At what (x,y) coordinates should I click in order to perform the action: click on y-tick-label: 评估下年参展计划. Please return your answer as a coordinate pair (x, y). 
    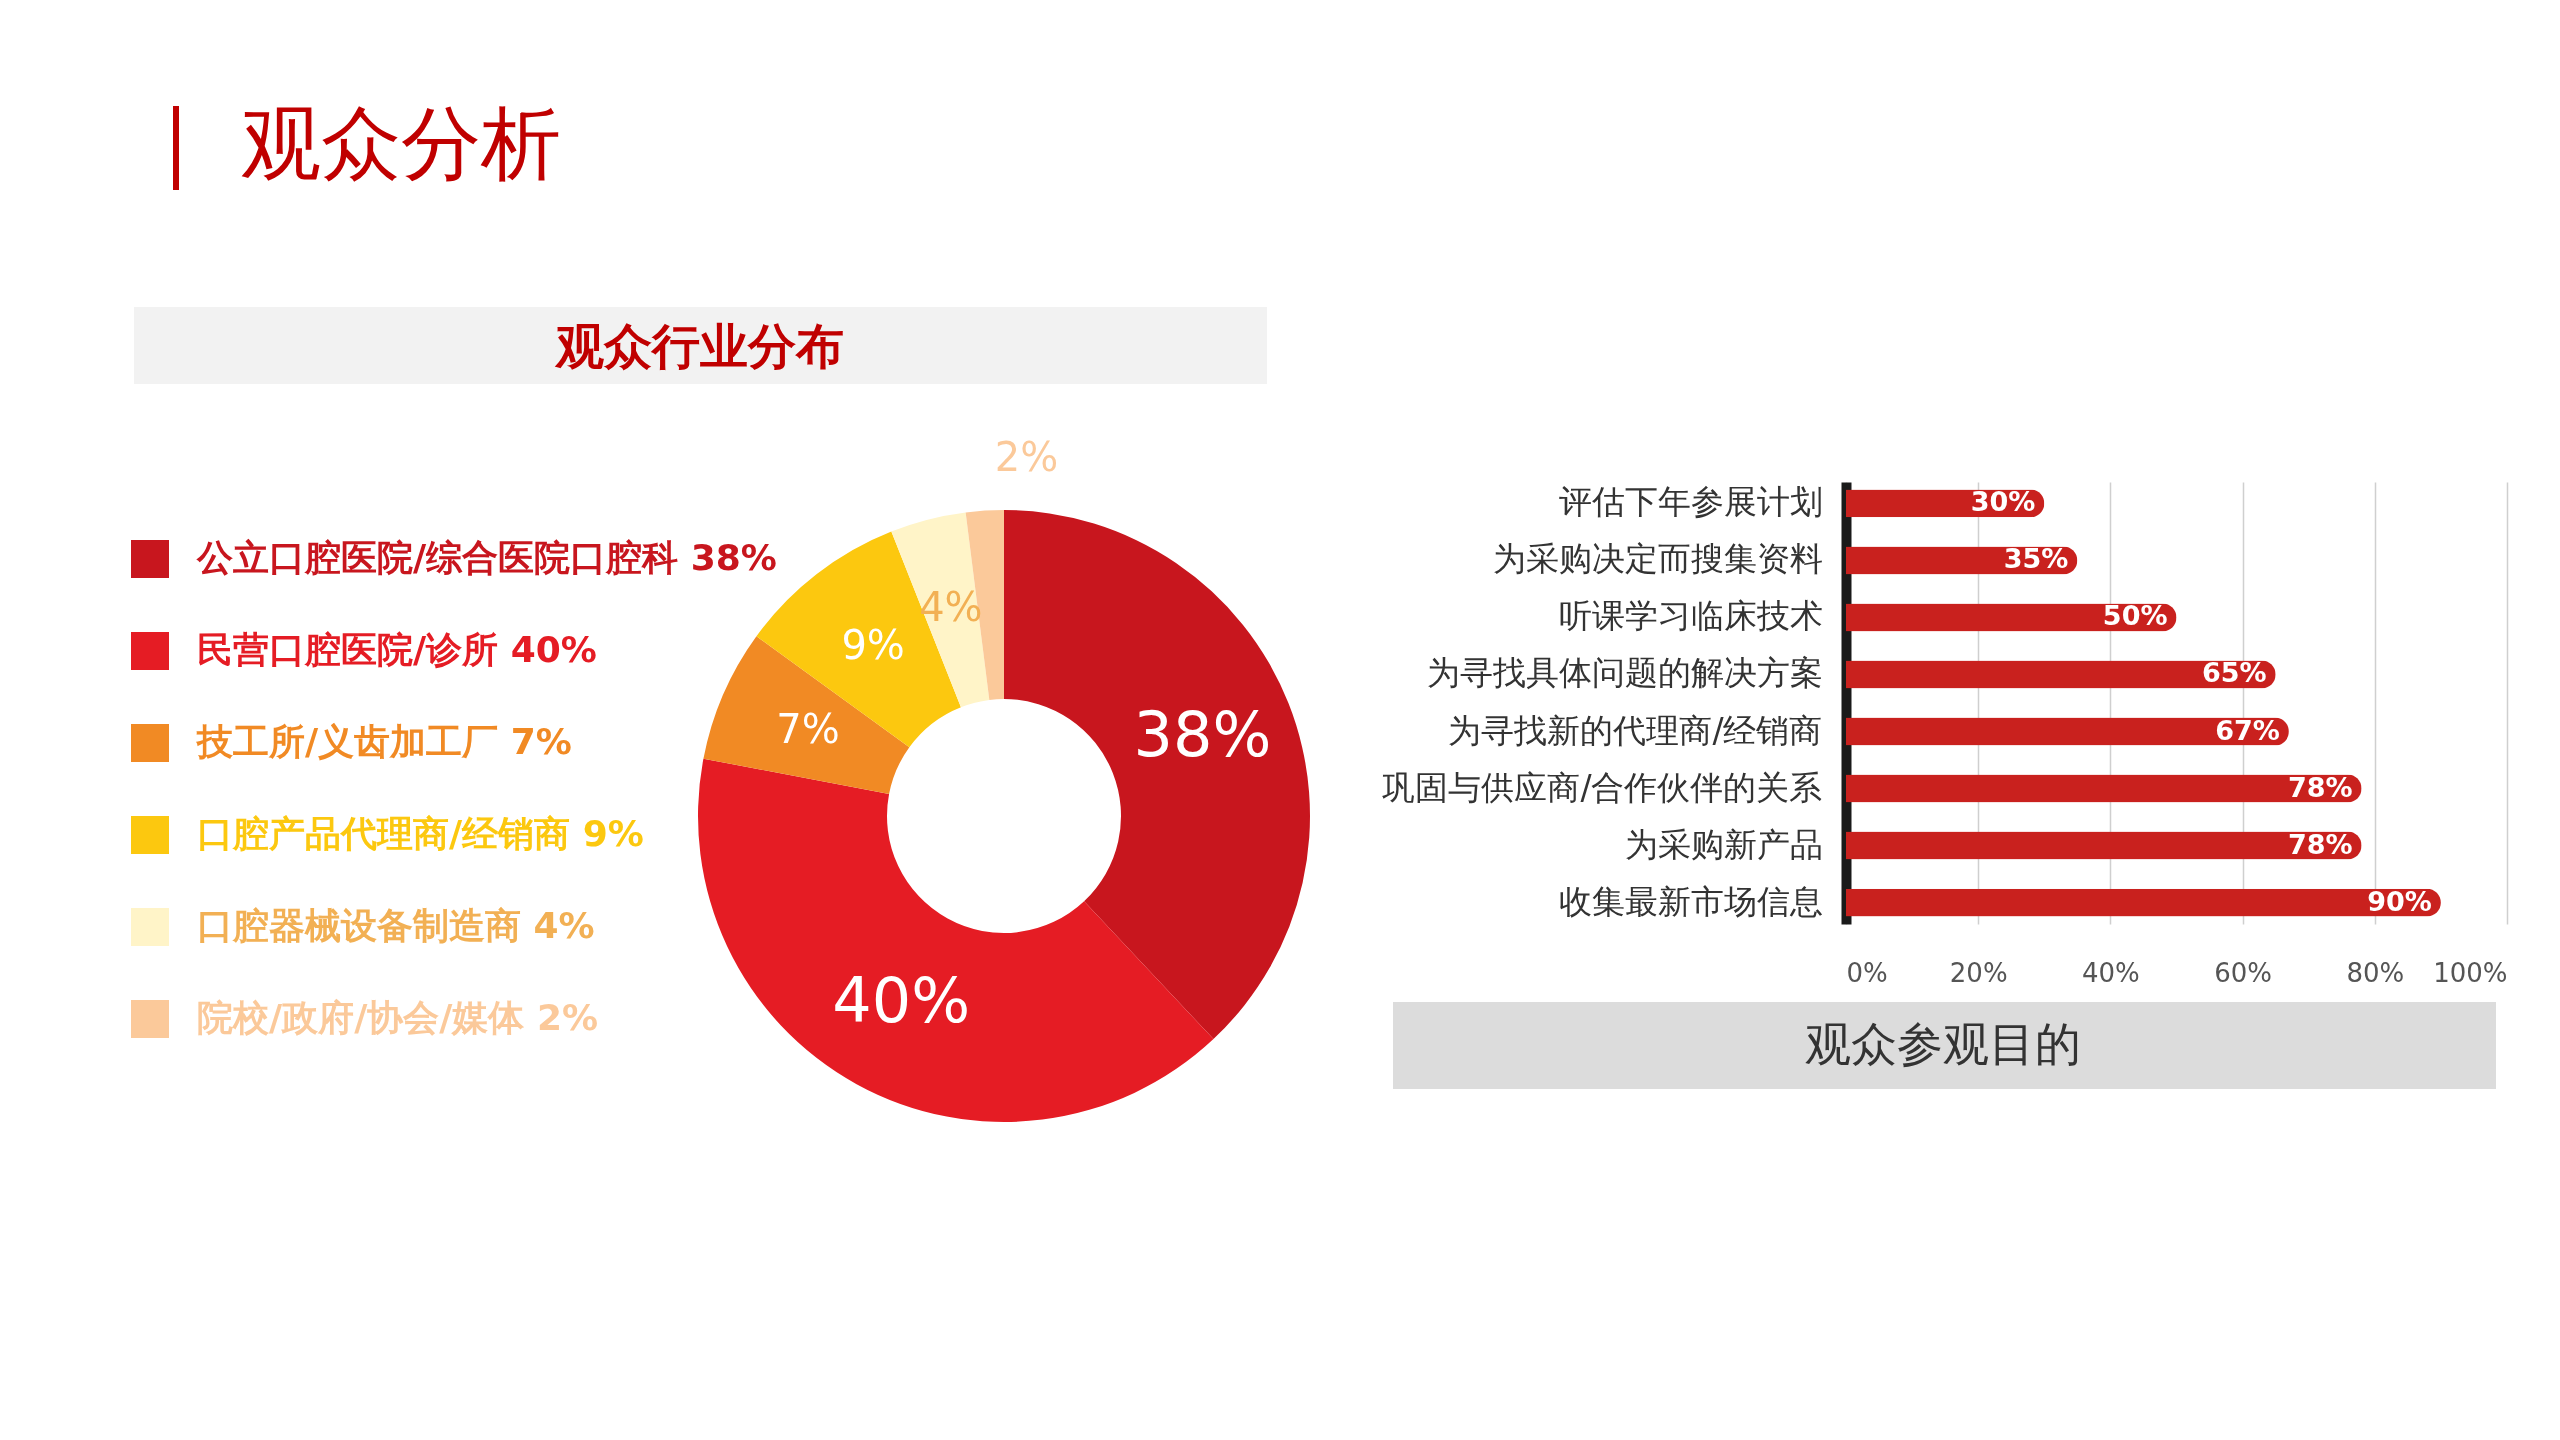
    Looking at the image, I should click on (1690, 502).